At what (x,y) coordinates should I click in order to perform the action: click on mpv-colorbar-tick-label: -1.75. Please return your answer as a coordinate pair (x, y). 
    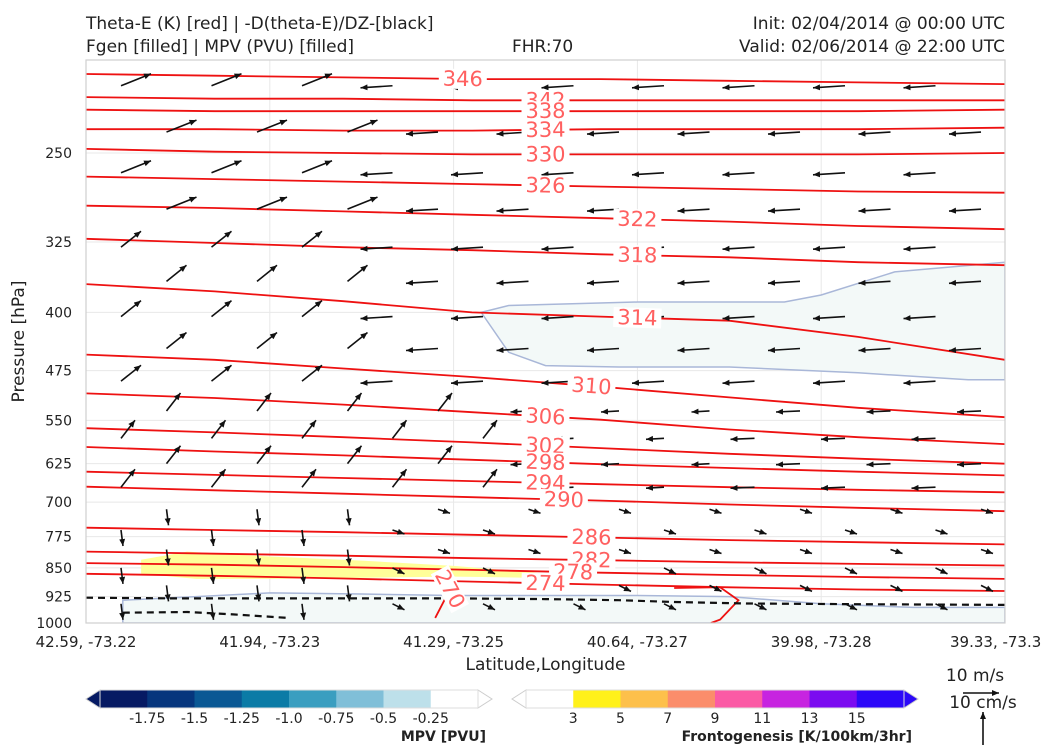
    Looking at the image, I should click on (147, 719).